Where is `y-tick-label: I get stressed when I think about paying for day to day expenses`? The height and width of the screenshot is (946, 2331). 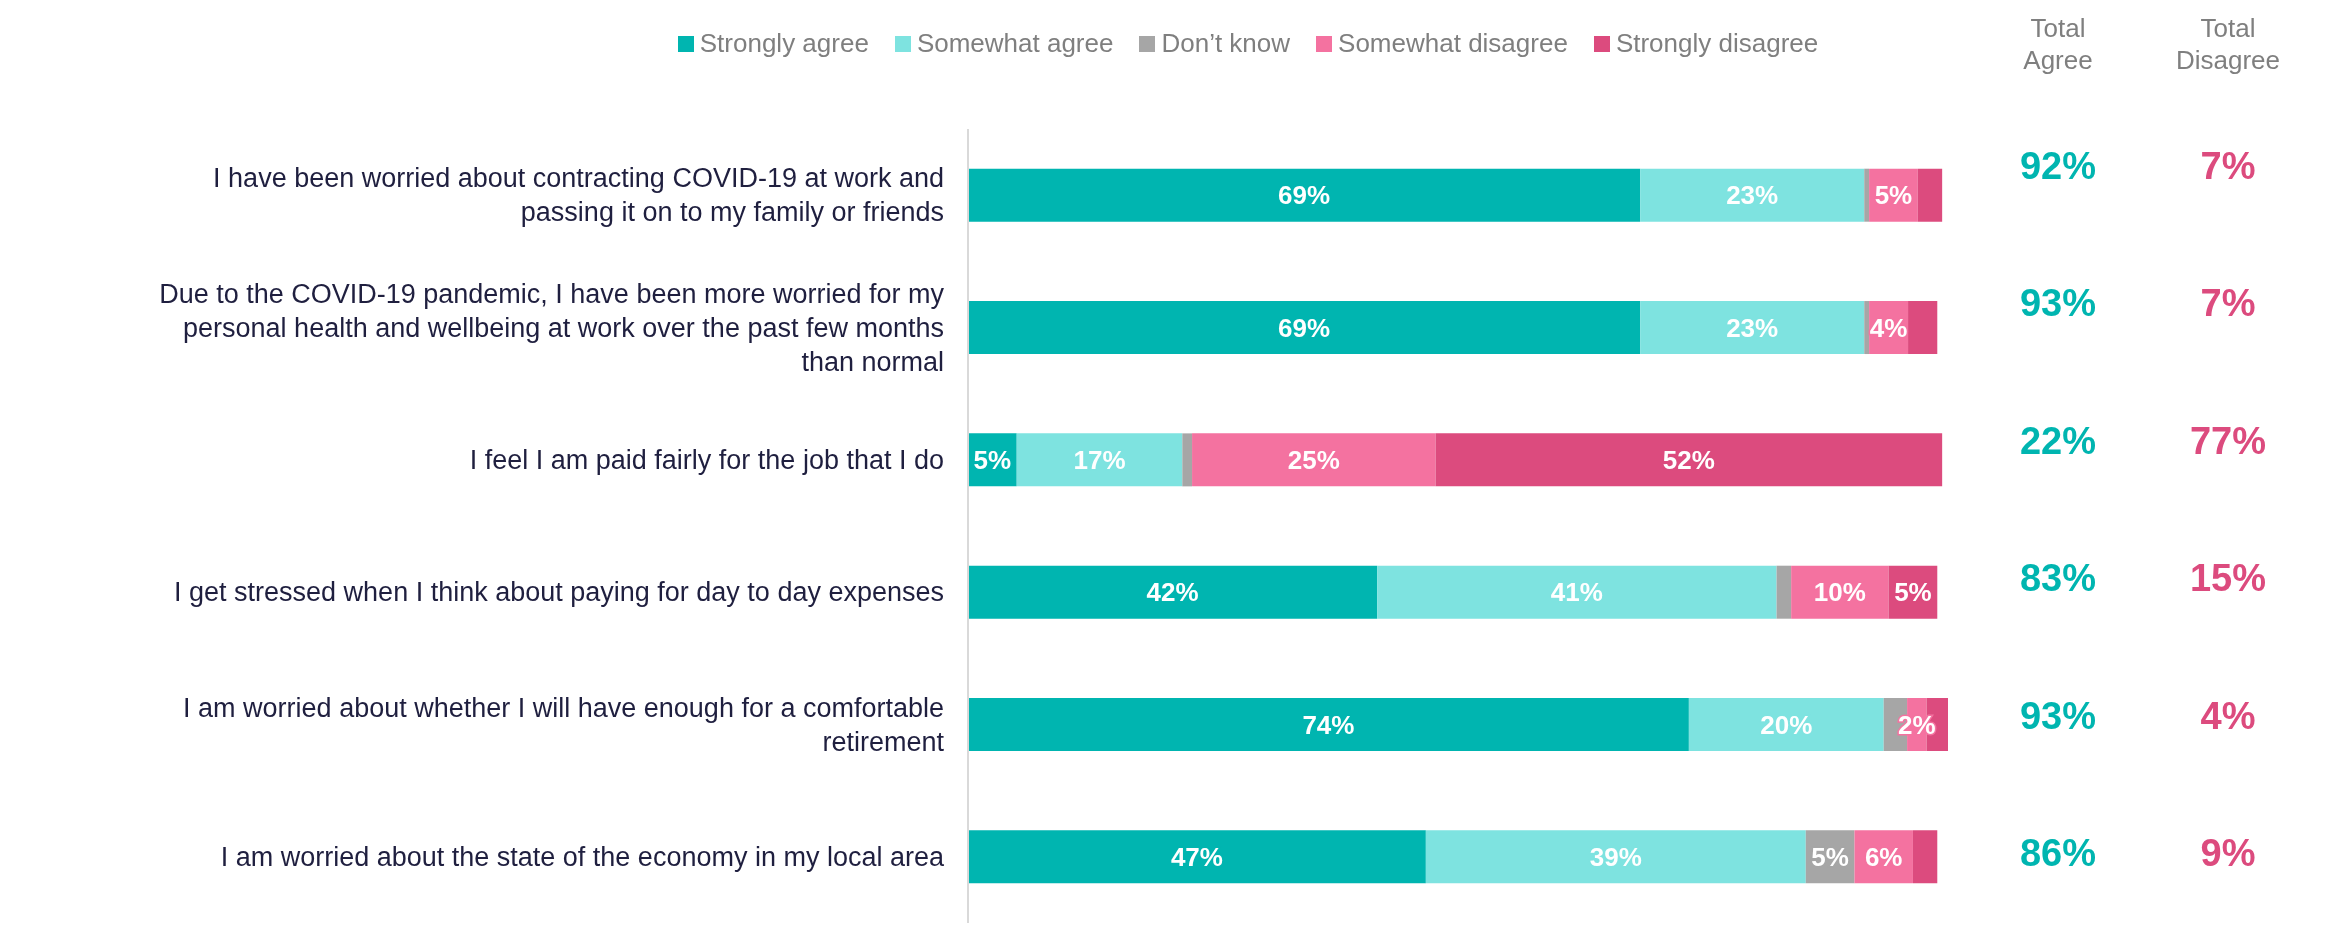
y-tick-label: I get stressed when I think about paying for day to day expenses is located at coordinates (559, 592).